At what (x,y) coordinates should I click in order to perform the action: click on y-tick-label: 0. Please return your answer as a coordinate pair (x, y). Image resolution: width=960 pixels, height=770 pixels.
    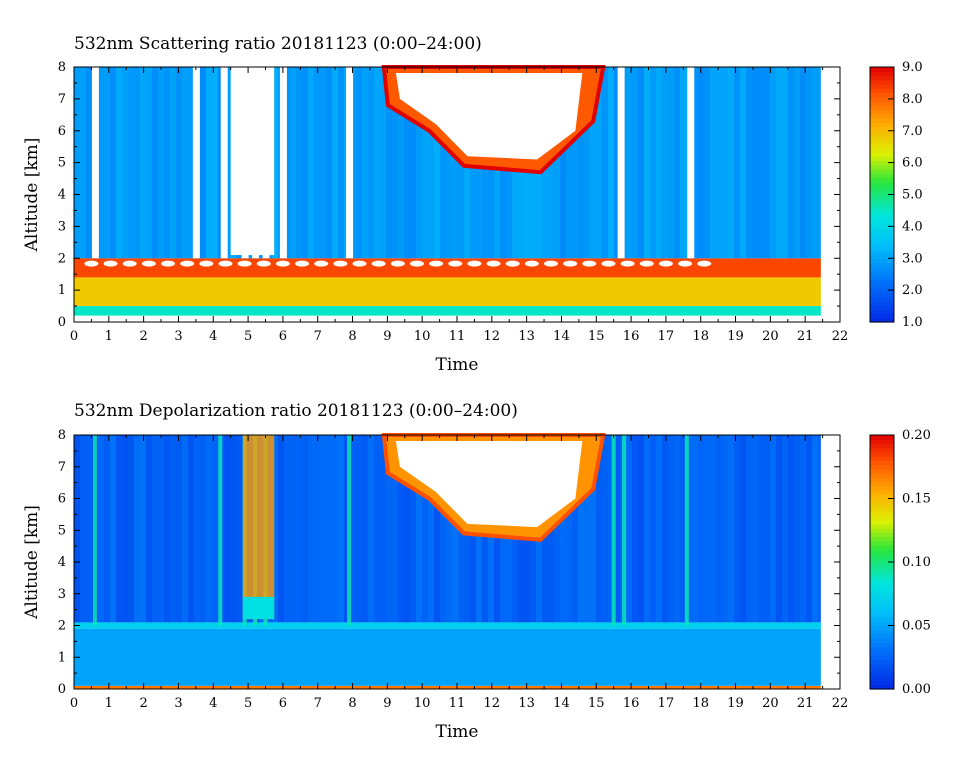
    Looking at the image, I should click on (62, 689).